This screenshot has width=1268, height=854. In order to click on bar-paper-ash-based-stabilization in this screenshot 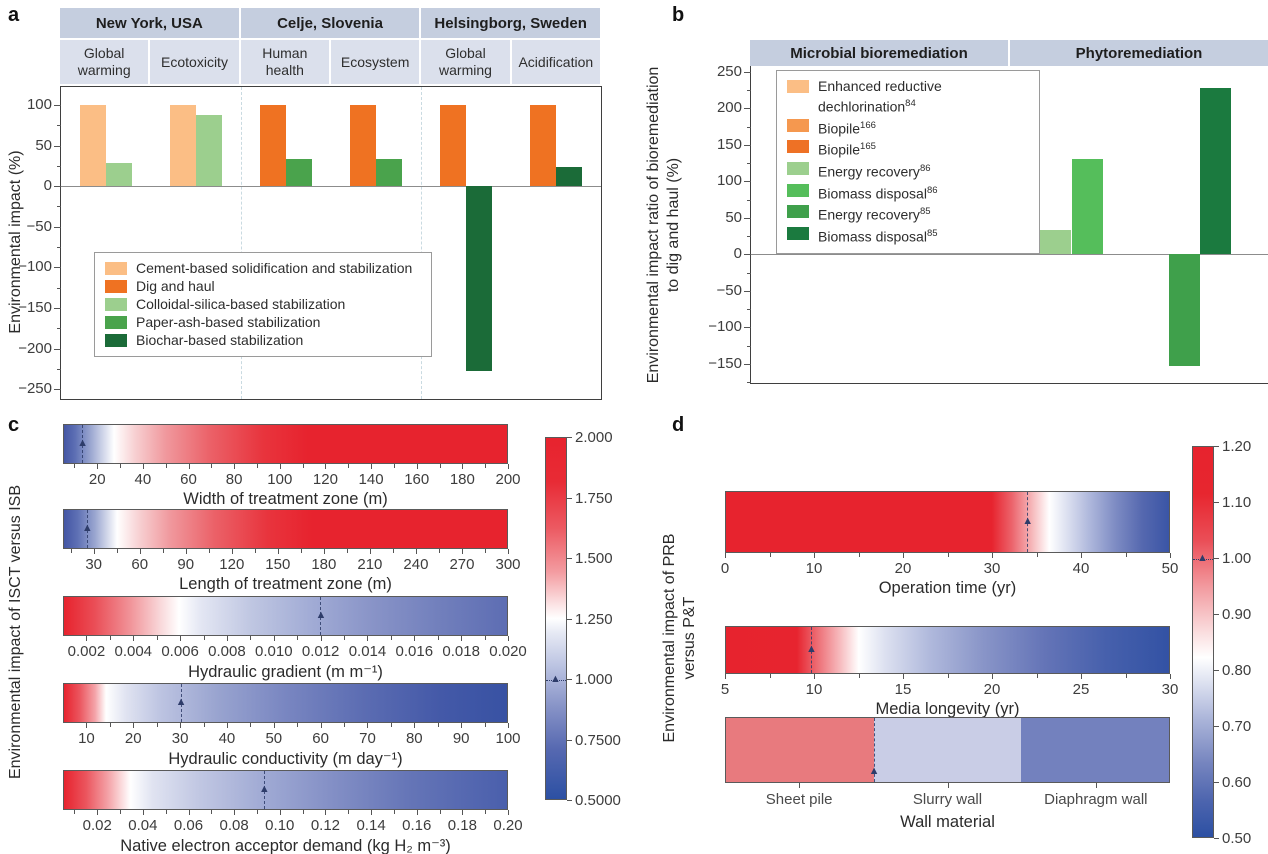, I will do `click(299, 173)`.